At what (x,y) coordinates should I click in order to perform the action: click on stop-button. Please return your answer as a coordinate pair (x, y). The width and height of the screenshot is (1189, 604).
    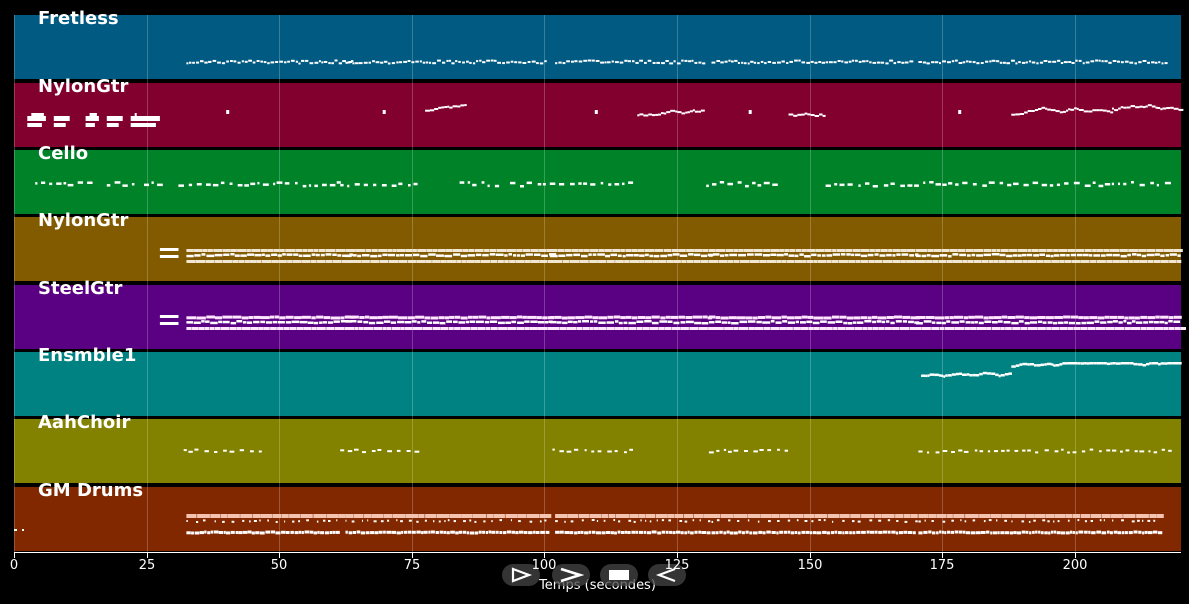
    Looking at the image, I should click on (619, 575).